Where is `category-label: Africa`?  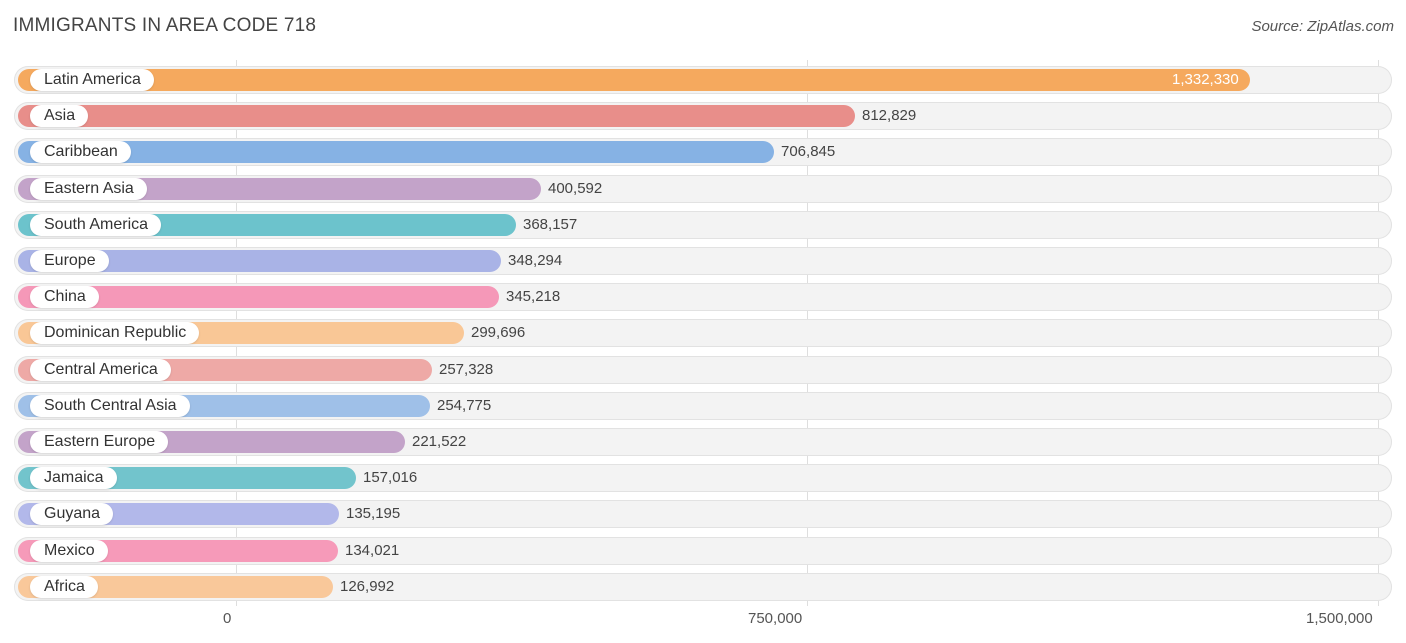 category-label: Africa is located at coordinates (64, 587).